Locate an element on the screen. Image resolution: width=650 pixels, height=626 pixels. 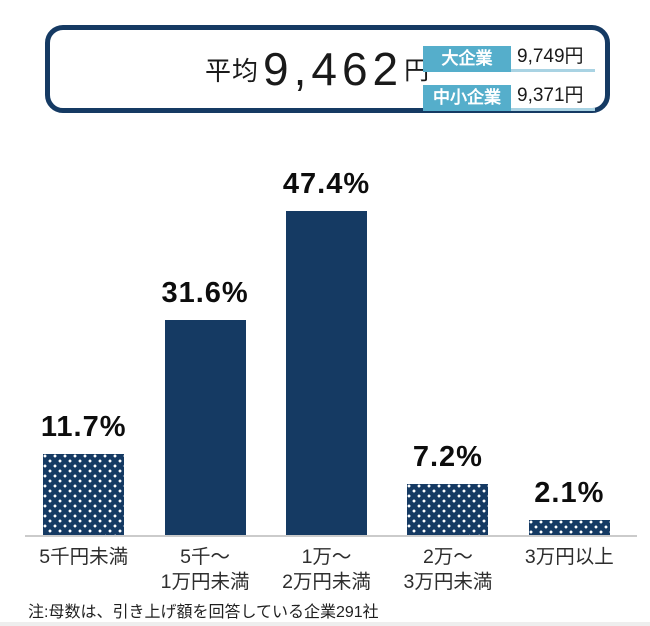
legend: 大企業 9,749円 中小企業 9,371円 is located at coordinates (509, 76).